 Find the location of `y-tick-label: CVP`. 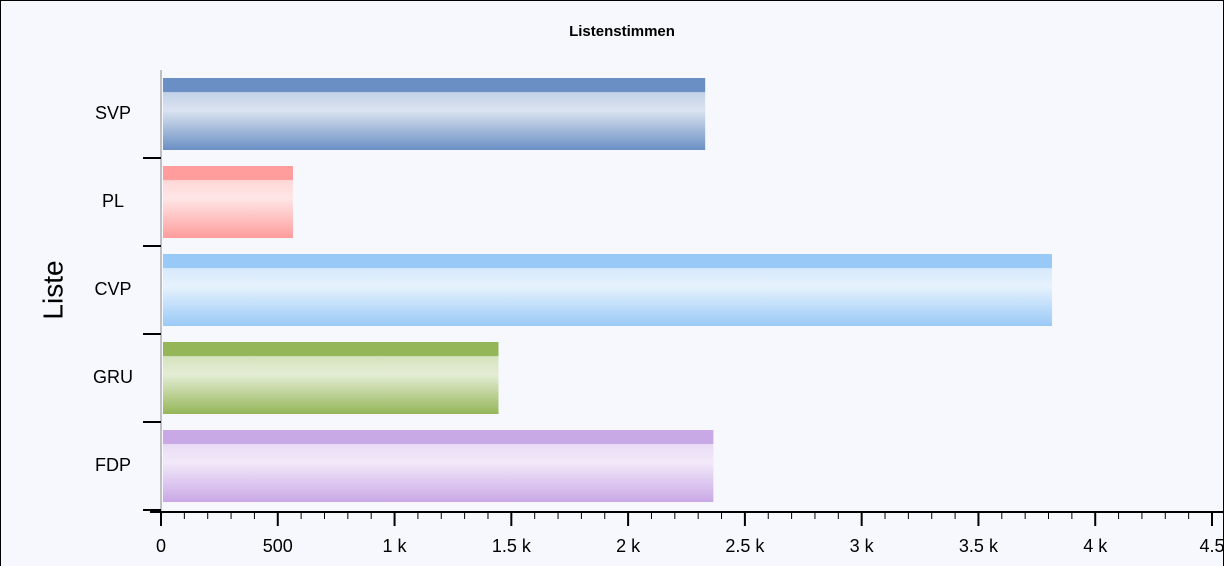

y-tick-label: CVP is located at coordinates (112, 289).